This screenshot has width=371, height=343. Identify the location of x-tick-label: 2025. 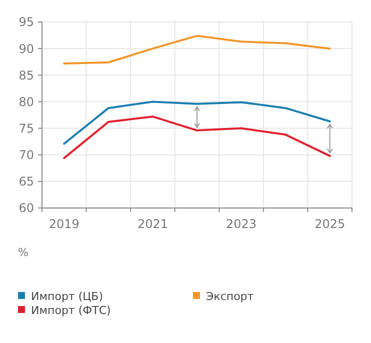
(330, 224).